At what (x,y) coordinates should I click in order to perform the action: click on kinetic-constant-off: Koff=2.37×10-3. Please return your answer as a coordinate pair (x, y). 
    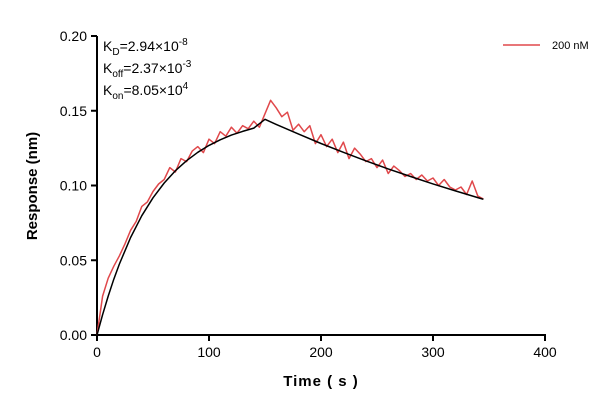
    Looking at the image, I should click on (147, 69).